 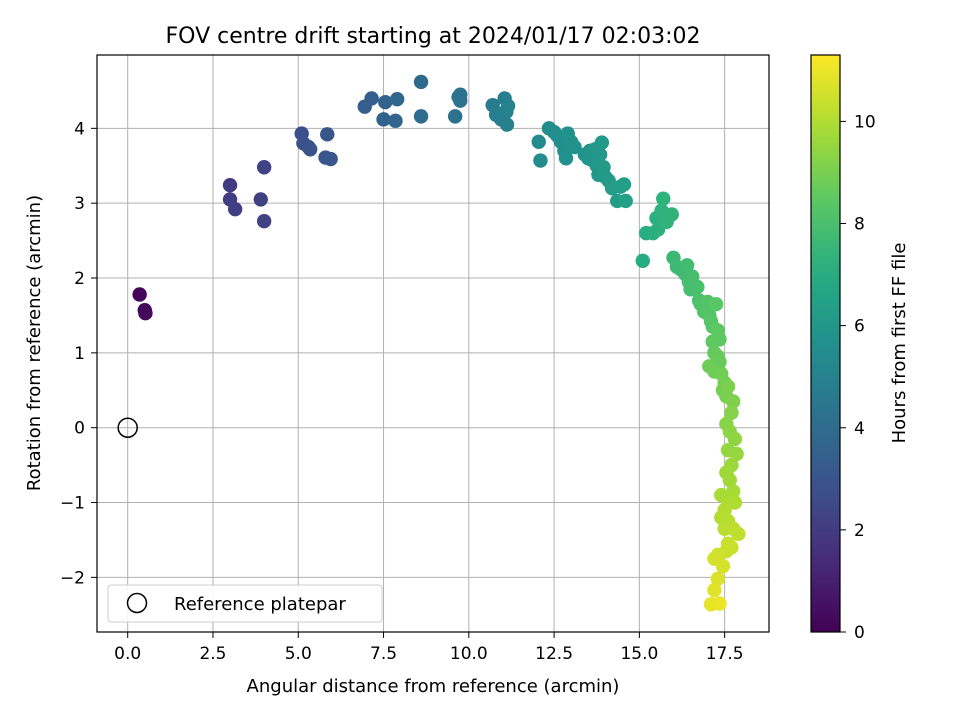 I want to click on y-axis-ticks: −2 −1 0 1 2 3 4, so click(x=78, y=353).